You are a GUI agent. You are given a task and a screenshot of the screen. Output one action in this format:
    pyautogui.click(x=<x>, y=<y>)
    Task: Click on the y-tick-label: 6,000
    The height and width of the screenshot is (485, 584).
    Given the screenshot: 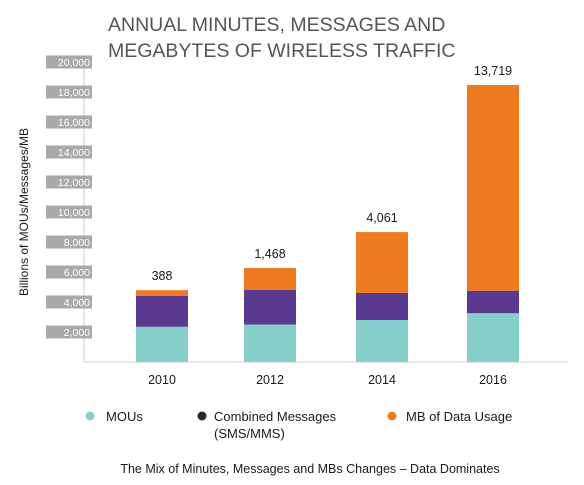 What is the action you would take?
    pyautogui.click(x=77, y=273)
    